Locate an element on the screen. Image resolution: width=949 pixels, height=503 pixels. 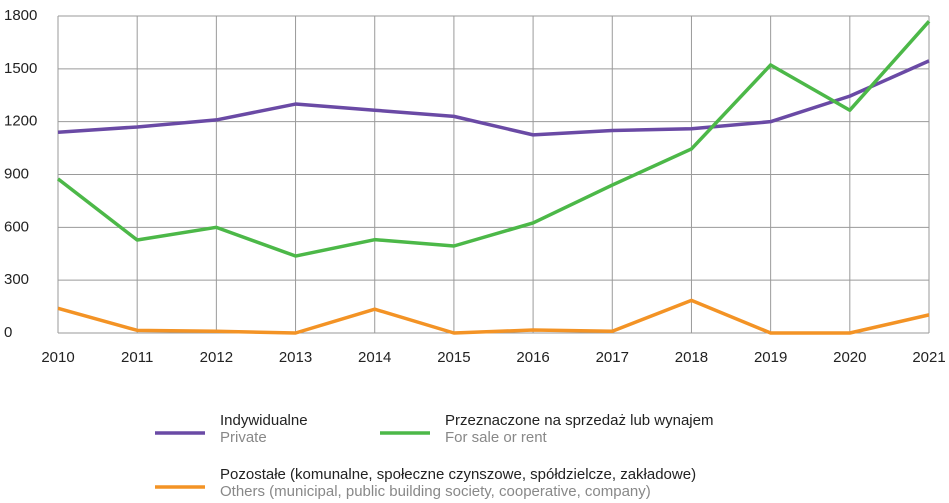
x-tick-label: 2011 is located at coordinates (137, 357).